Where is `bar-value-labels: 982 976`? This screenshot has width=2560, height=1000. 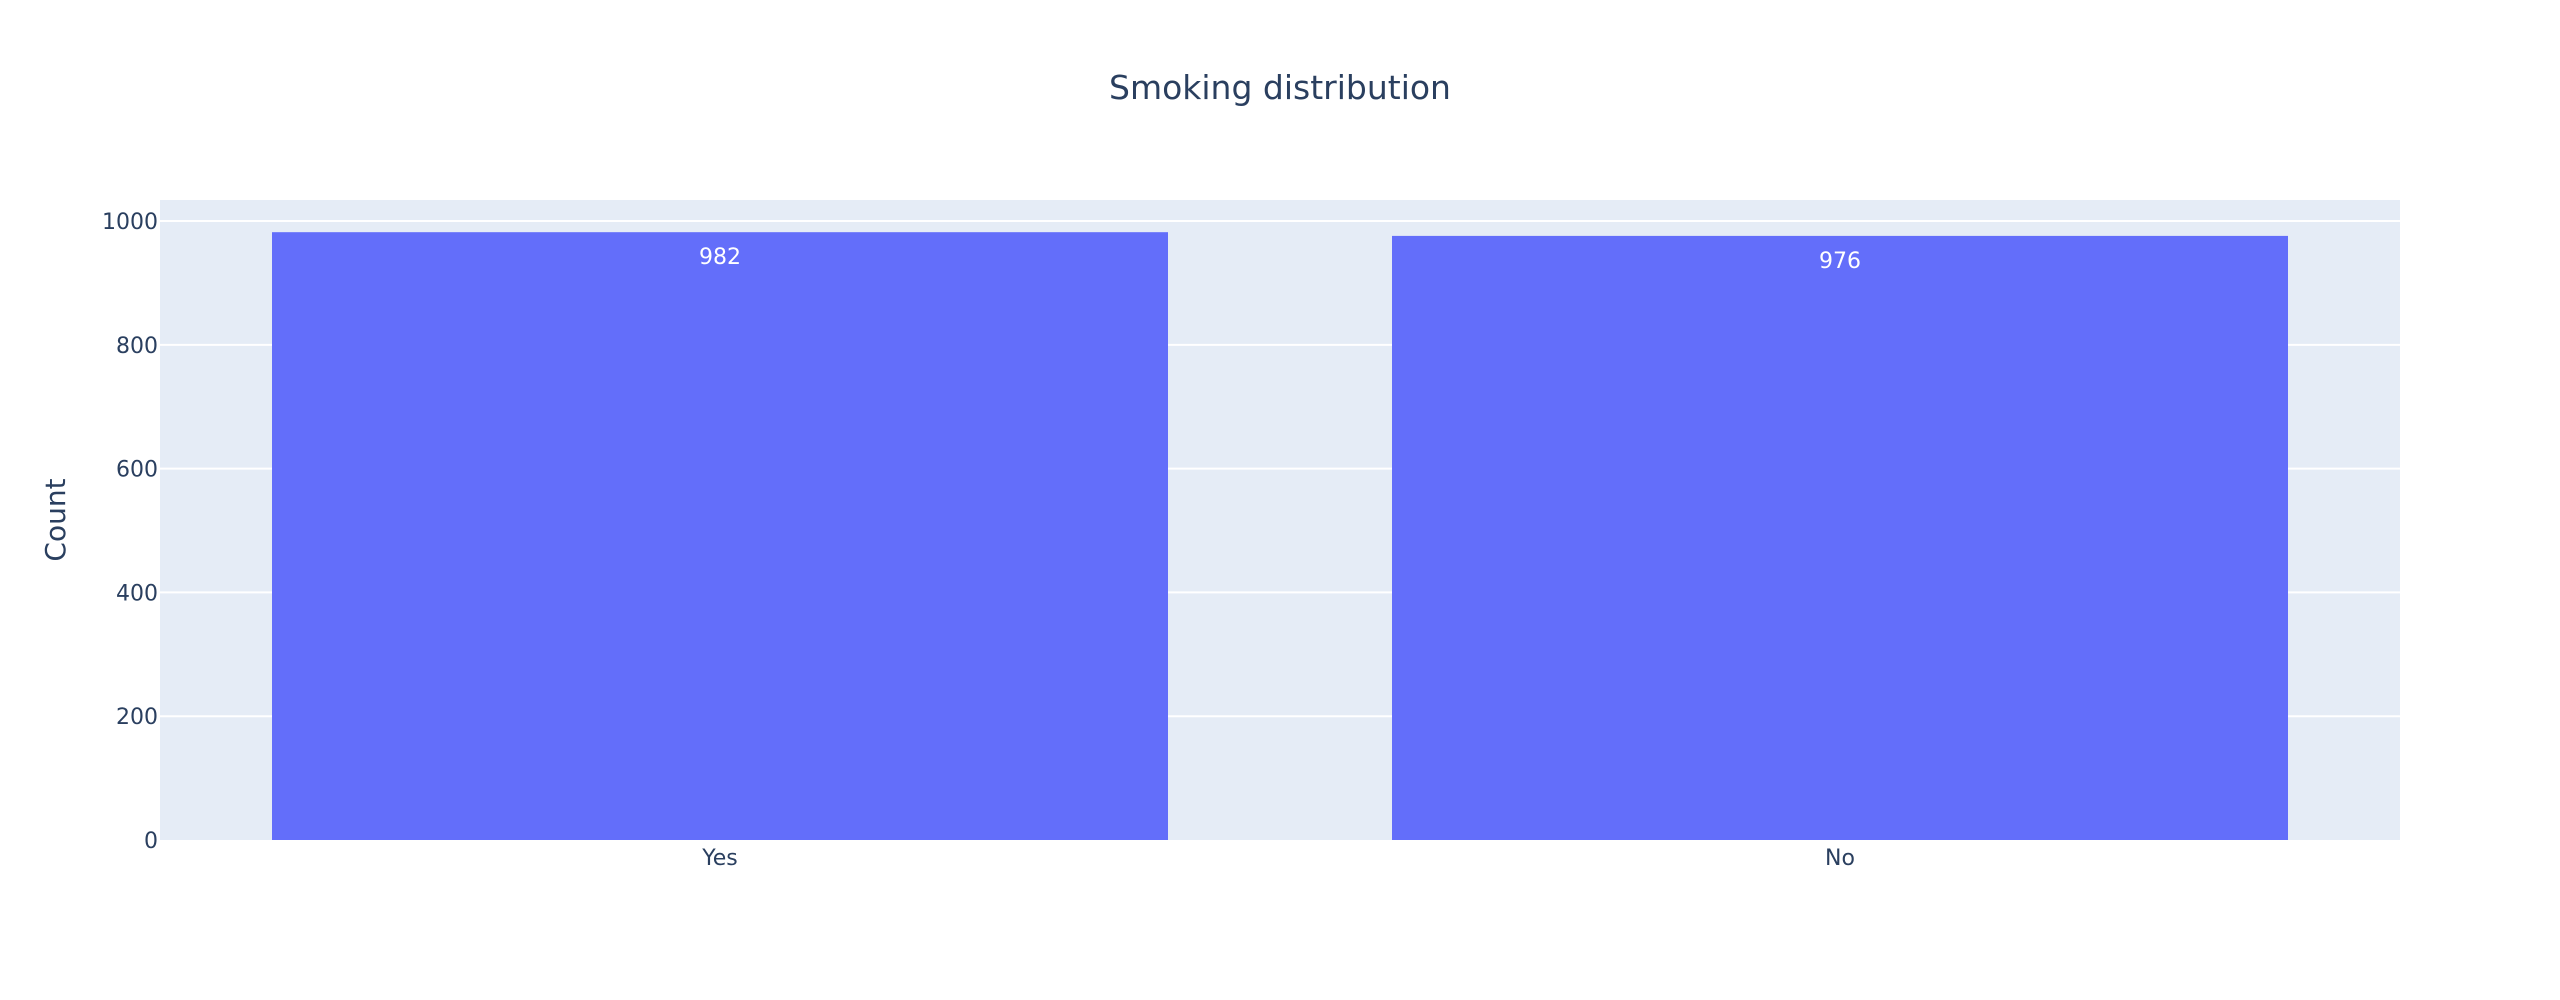 bar-value-labels: 982 976 is located at coordinates (1280, 259).